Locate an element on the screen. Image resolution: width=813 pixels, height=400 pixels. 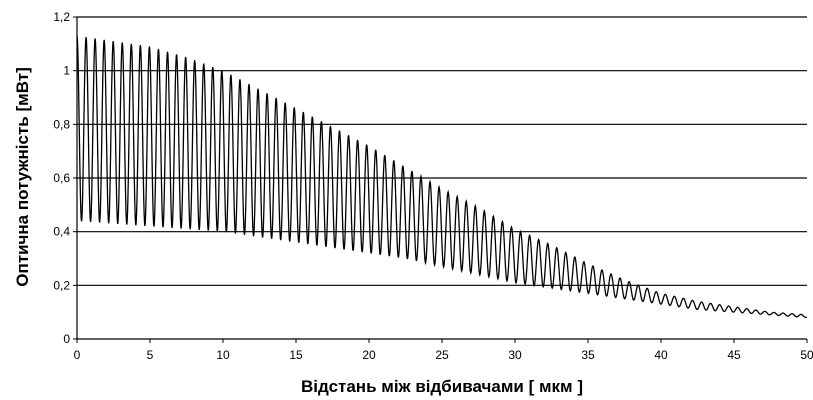
y-tick-label: 0 is located at coordinates (66, 339).